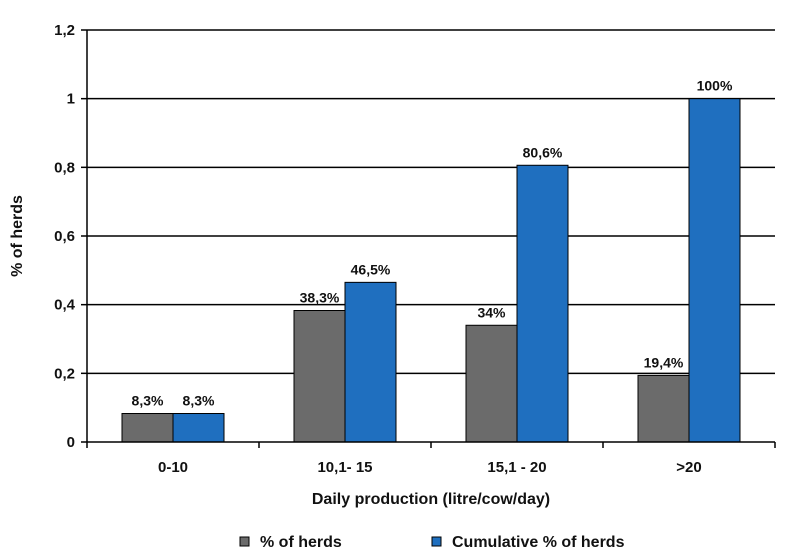 The image size is (786, 552). What do you see at coordinates (71, 442) in the screenshot?
I see `y-tick-label: 0` at bounding box center [71, 442].